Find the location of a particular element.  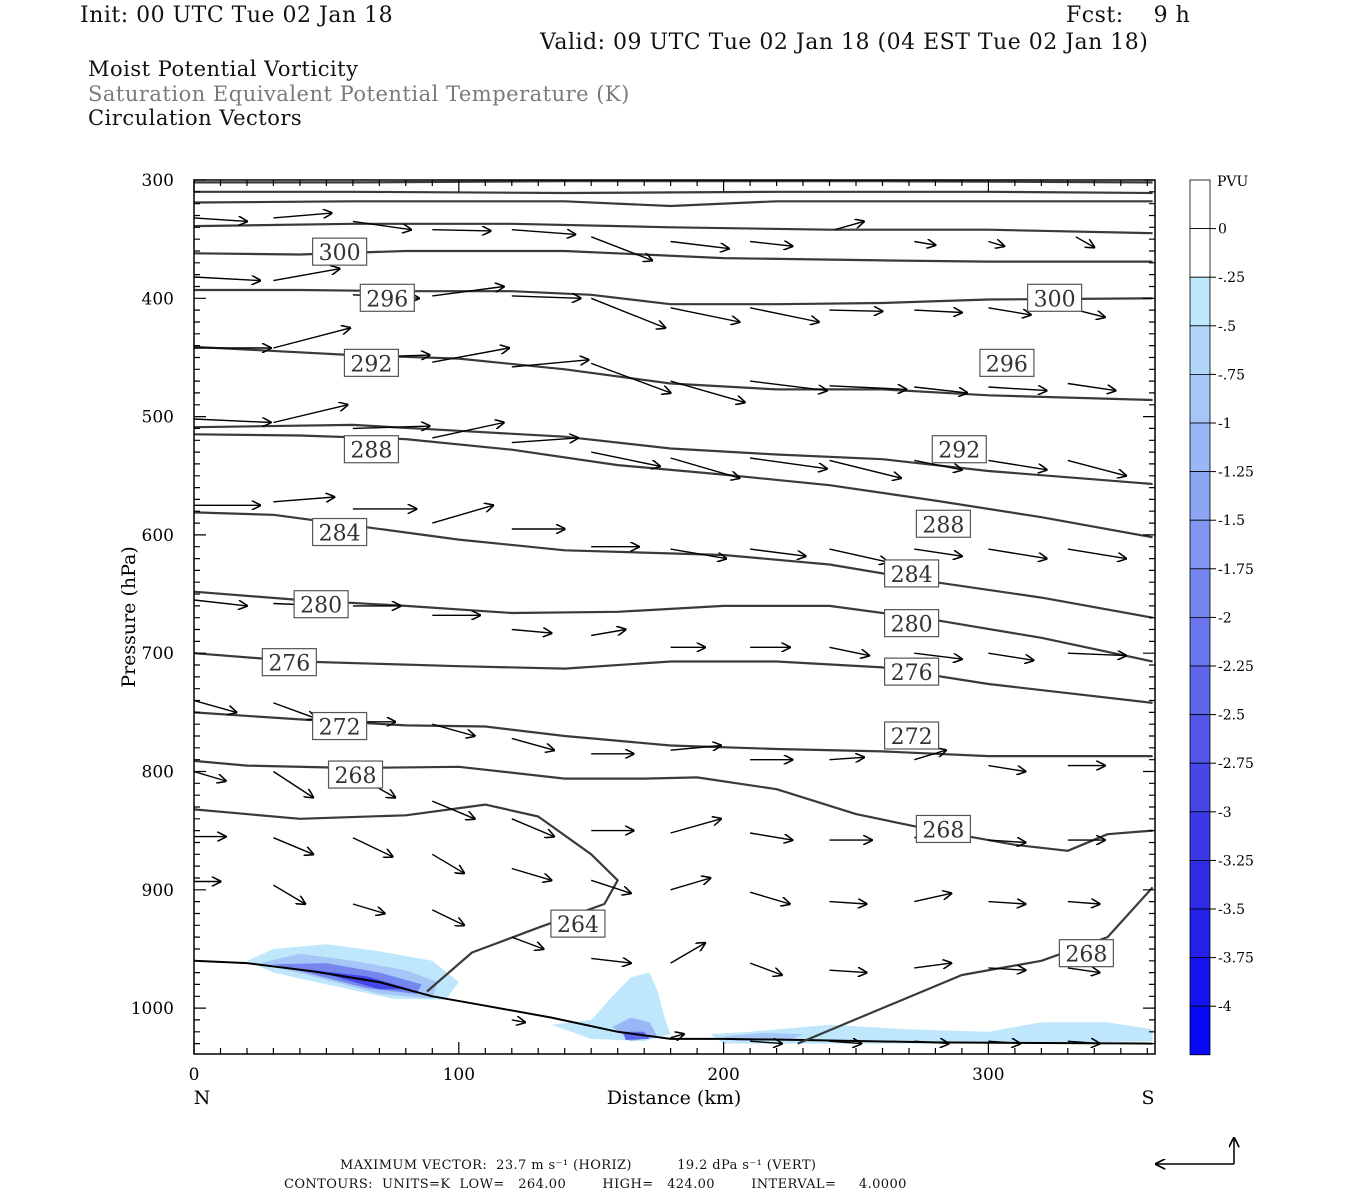

north-label: N is located at coordinates (202, 1098).